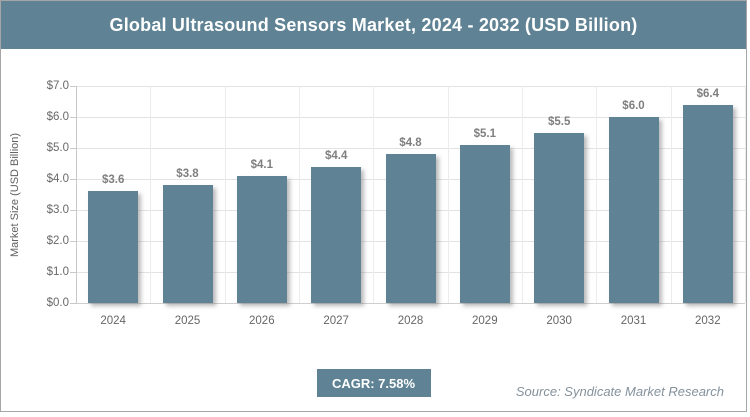 The image size is (750, 417). I want to click on bar-value-label: $4.8, so click(410, 143).